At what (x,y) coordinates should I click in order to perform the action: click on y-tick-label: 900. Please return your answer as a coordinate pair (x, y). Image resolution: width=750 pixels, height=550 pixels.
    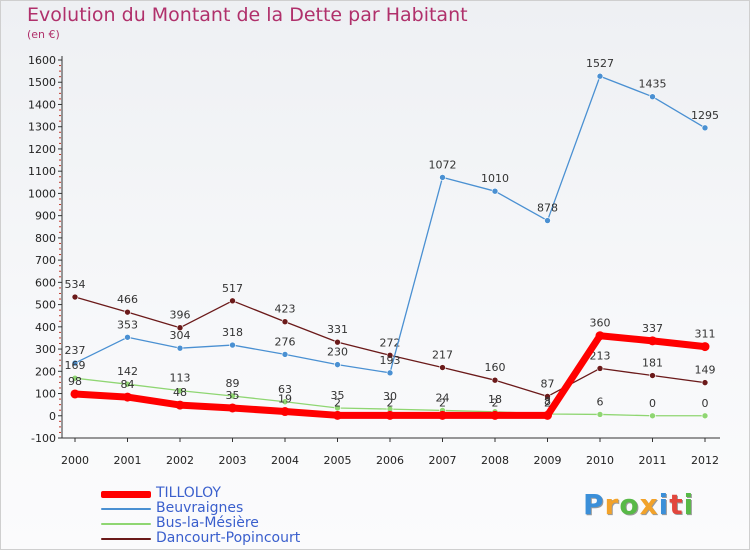
    Looking at the image, I should click on (45, 216).